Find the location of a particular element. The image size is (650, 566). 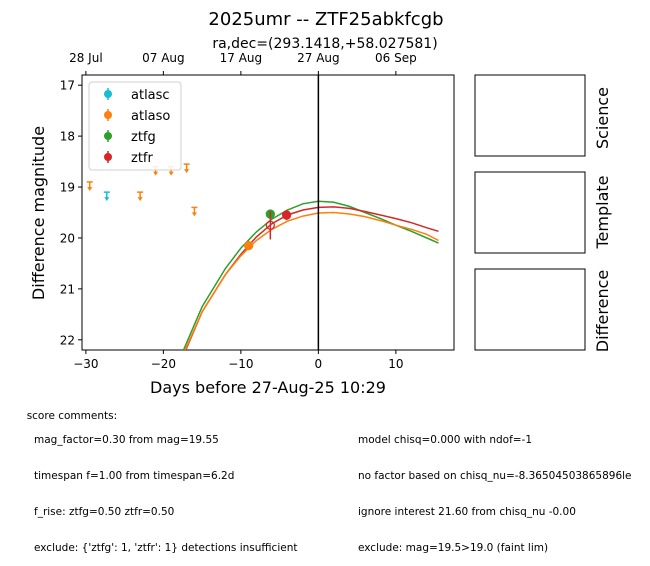

top-tick-label: 17 Aug is located at coordinates (241, 58).